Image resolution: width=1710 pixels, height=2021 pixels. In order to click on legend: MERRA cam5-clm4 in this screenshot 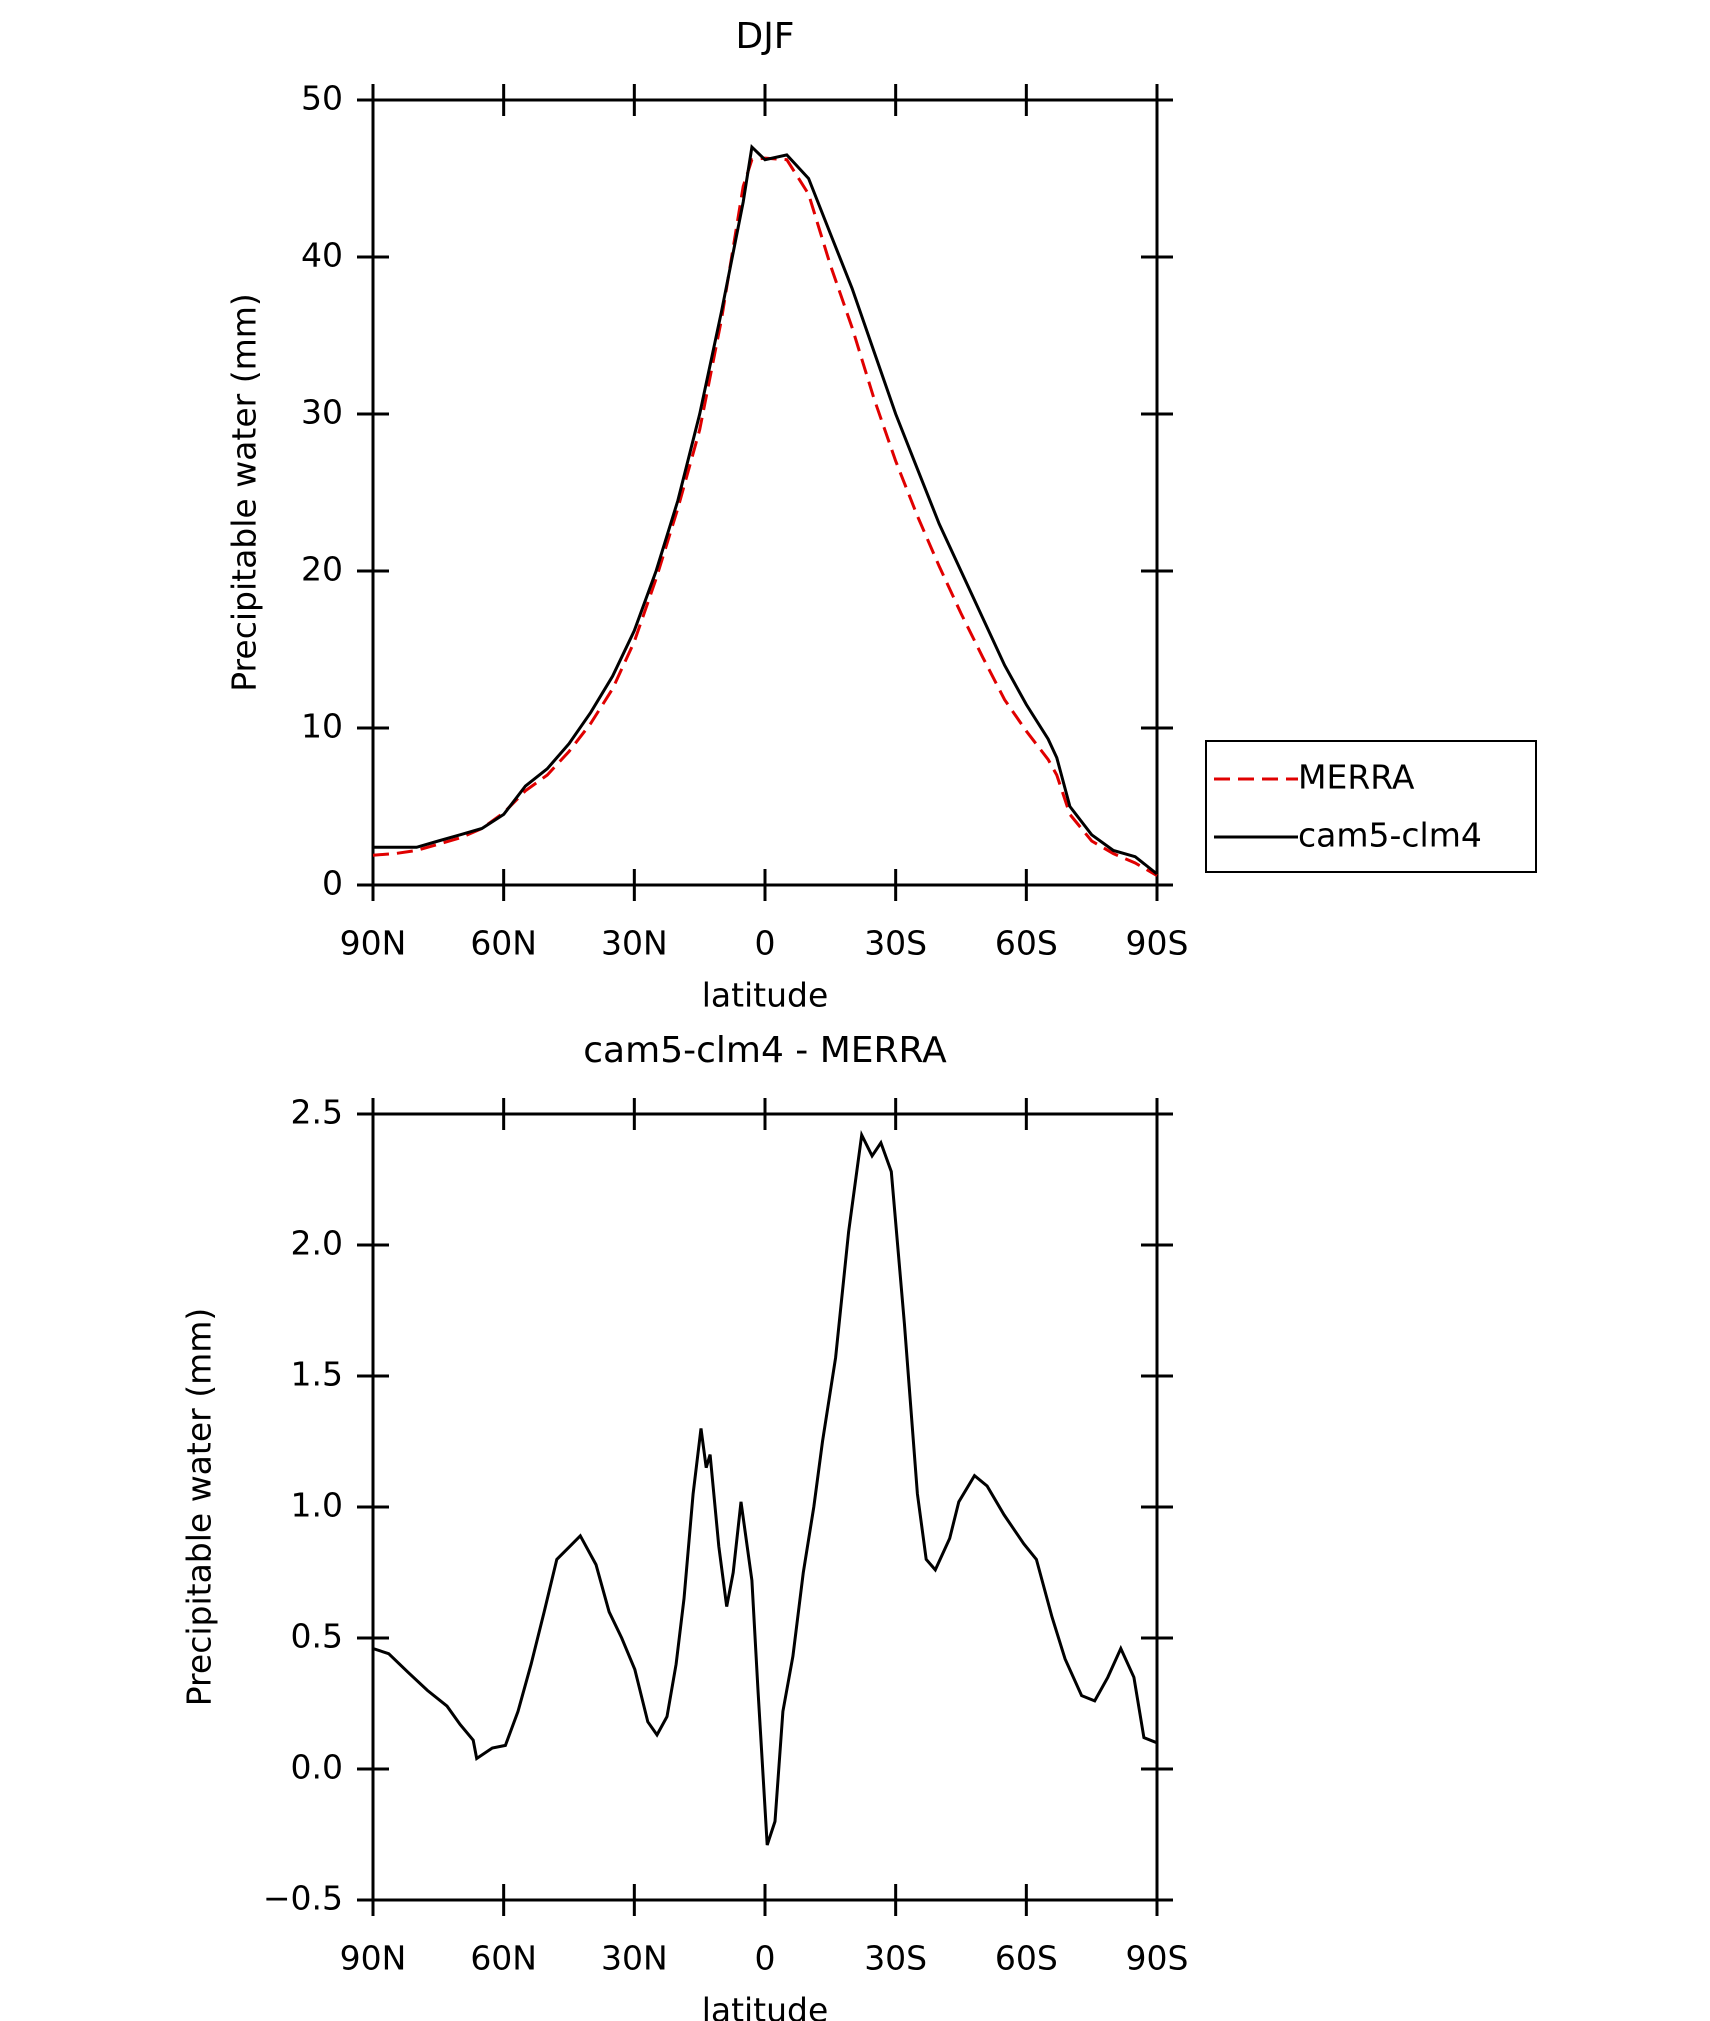, I will do `click(1371, 806)`.